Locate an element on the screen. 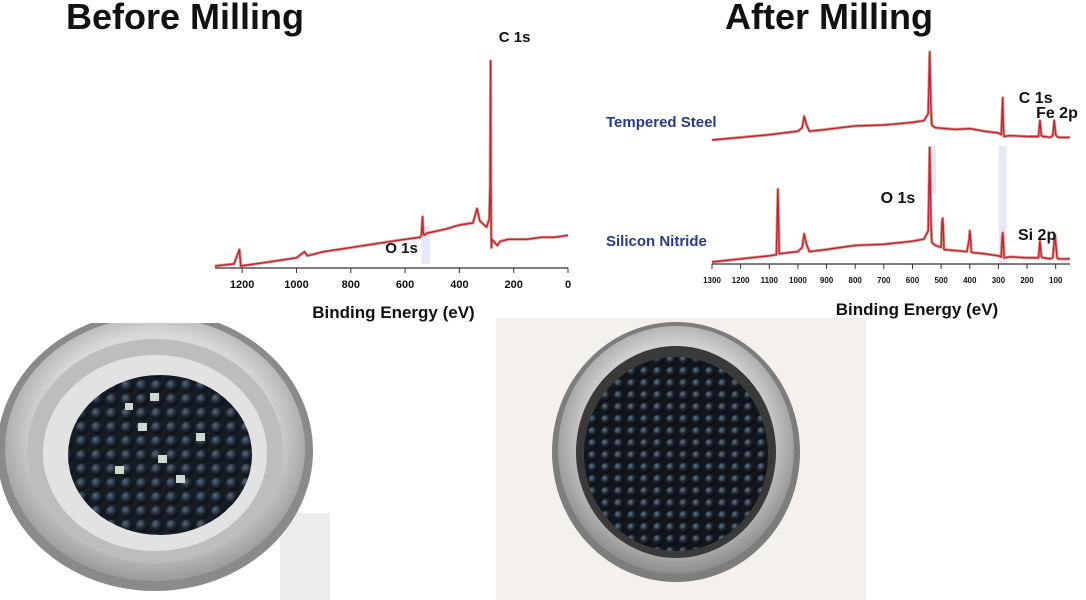  x-tick-label: 500 is located at coordinates (941, 280).